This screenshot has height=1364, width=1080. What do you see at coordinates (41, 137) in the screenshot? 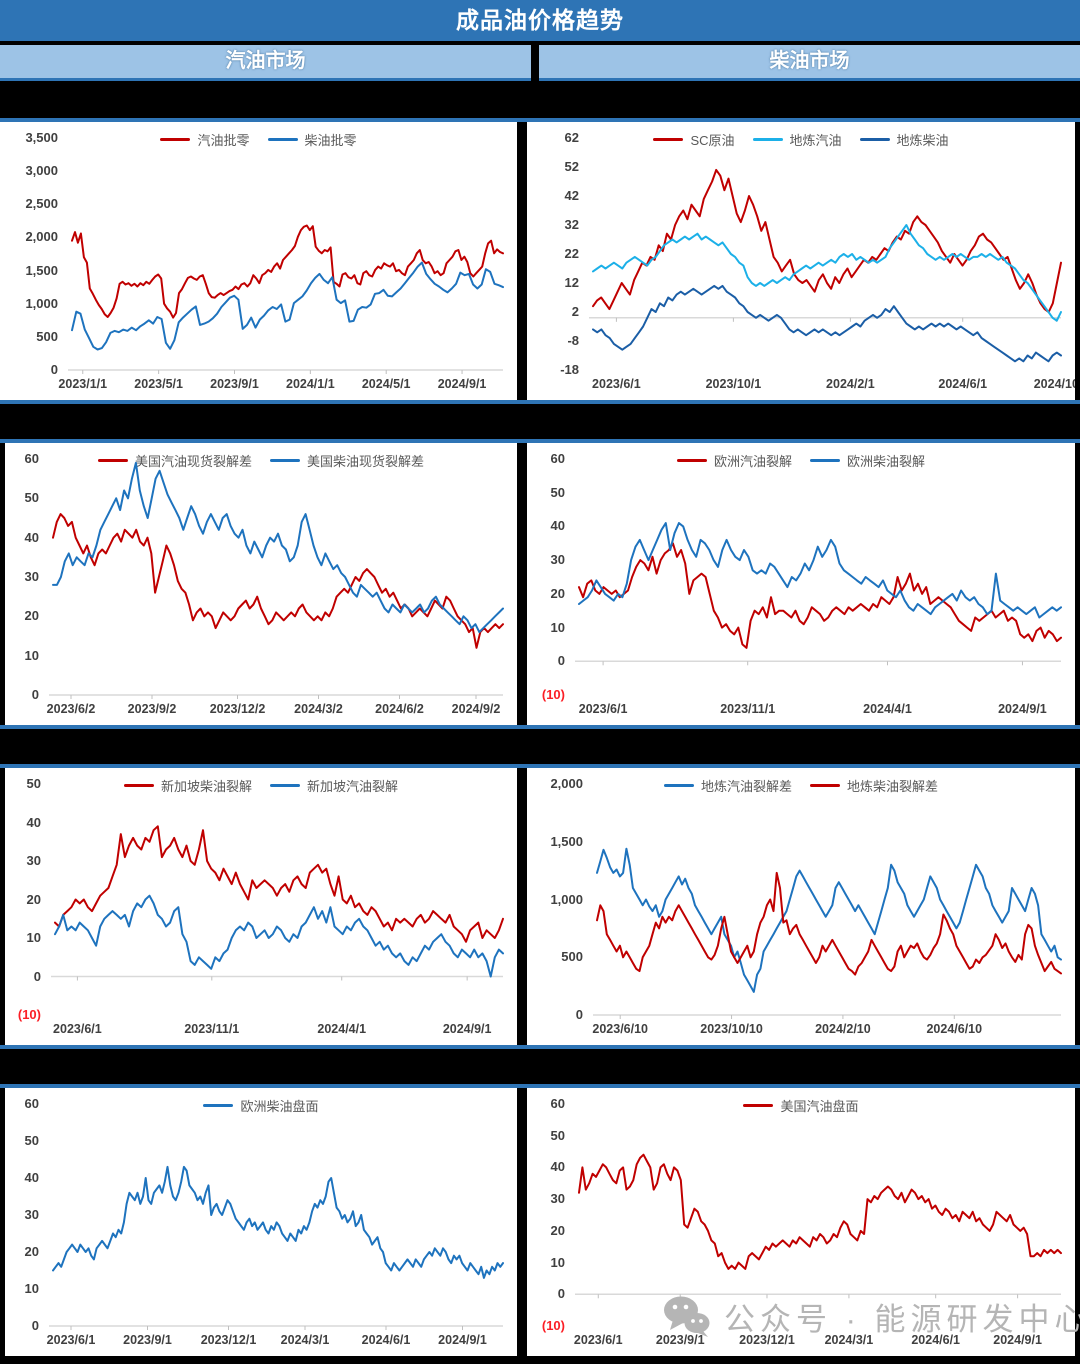
I see `y-tick-label: 3,500` at bounding box center [41, 137].